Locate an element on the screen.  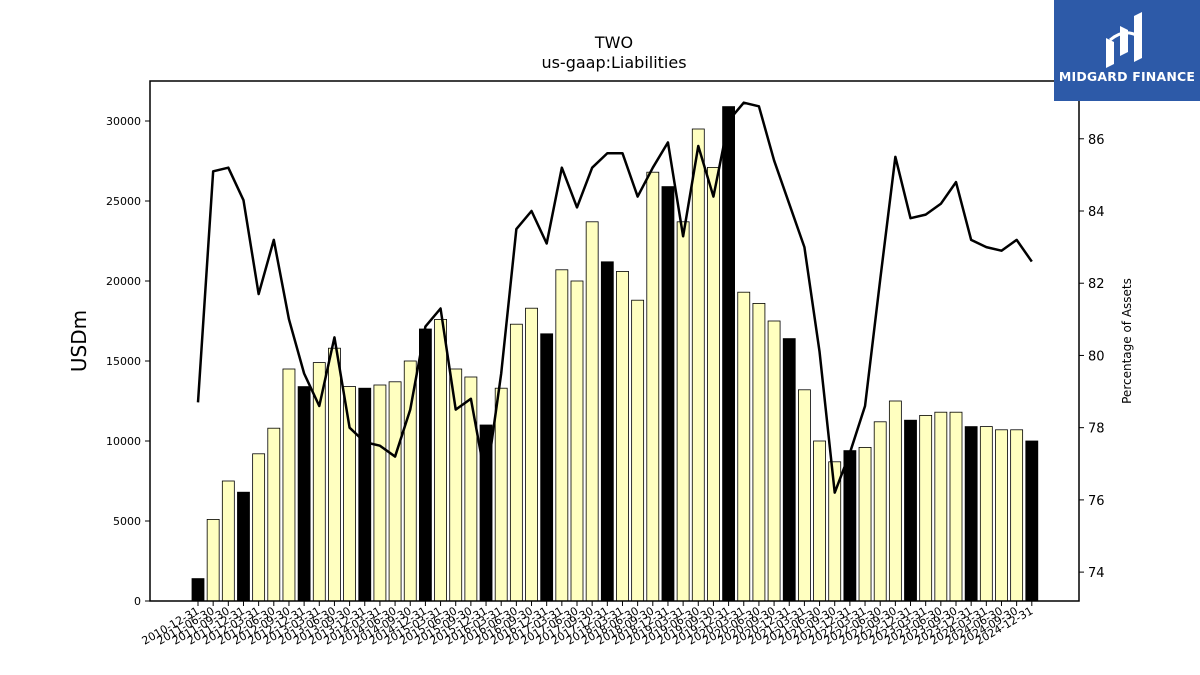
y-tick-label: 10000 is located at coordinates (123, 441).